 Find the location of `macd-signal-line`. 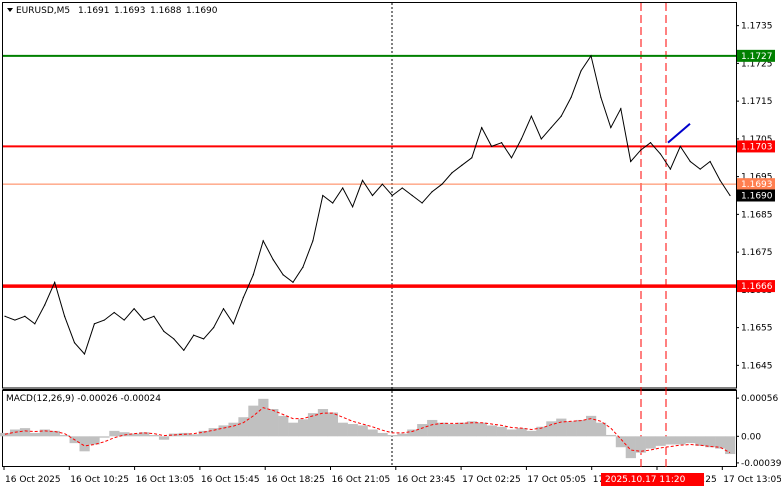

macd-signal-line is located at coordinates (367, 430).